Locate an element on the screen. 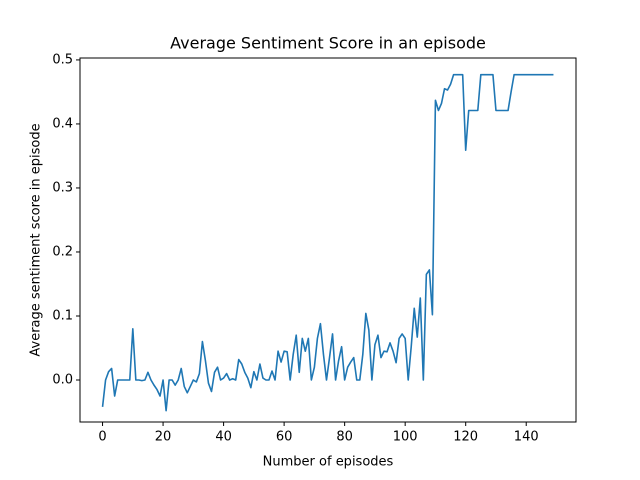 The image size is (640, 480). x-tick-label: 100 is located at coordinates (405, 437).